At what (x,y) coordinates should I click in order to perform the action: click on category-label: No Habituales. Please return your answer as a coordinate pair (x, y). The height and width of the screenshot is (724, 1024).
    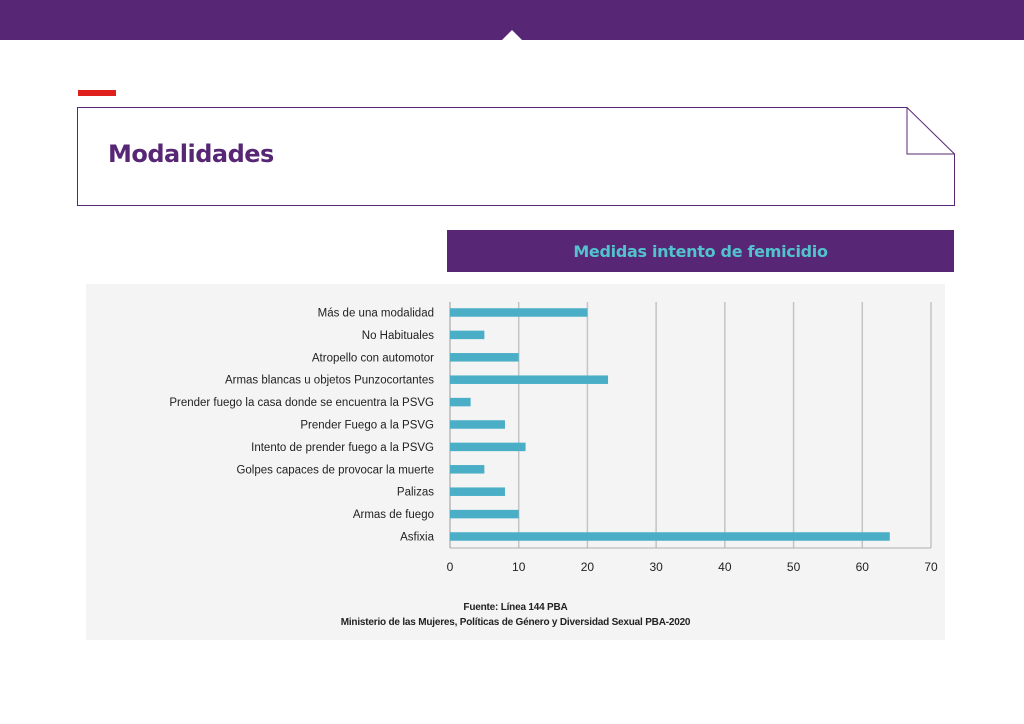
    Looking at the image, I should click on (398, 336).